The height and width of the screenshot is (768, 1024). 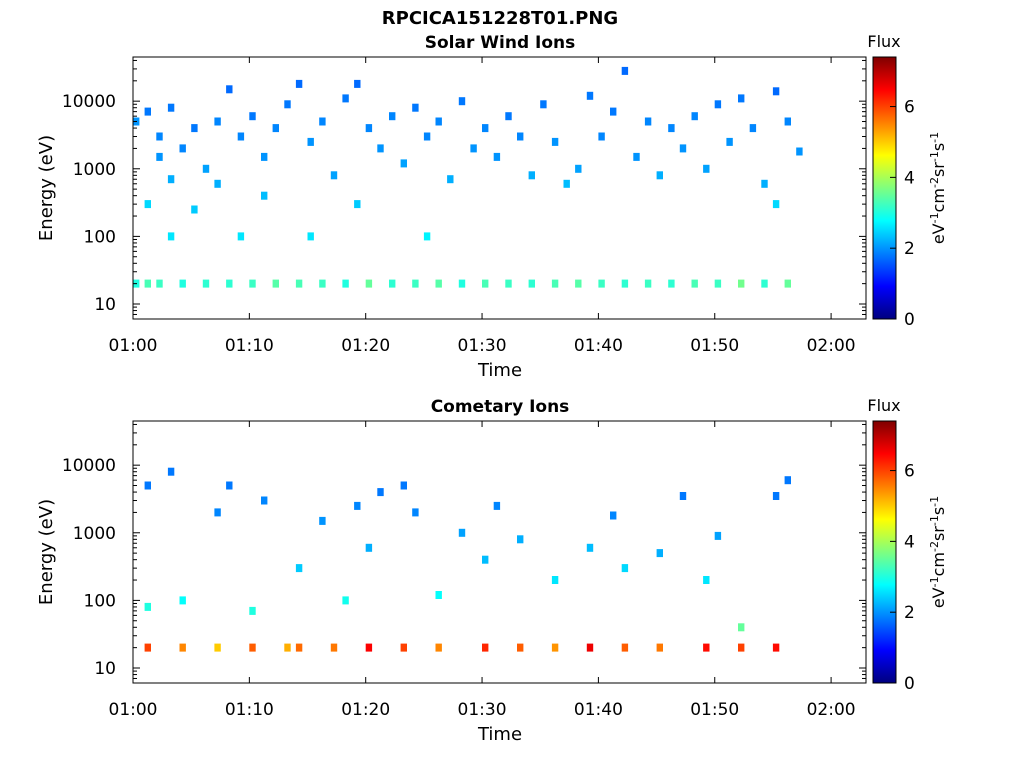 I want to click on colorbar-title-cometary: Flux, so click(x=883, y=405).